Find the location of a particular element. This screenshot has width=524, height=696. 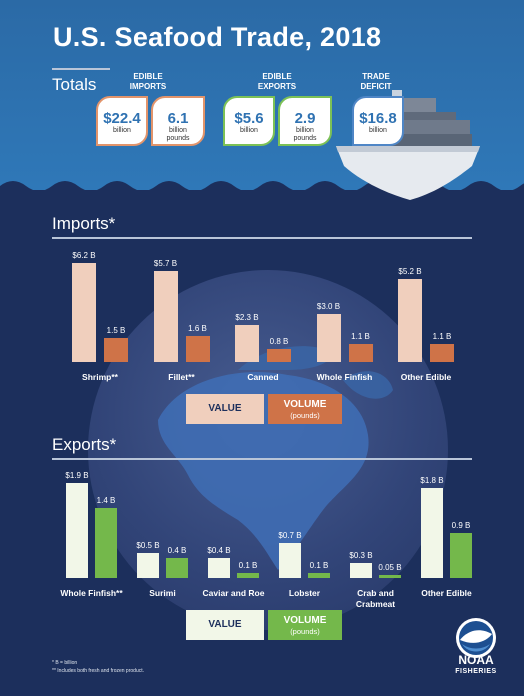

exports-category-label: Lobster is located at coordinates (304, 593).